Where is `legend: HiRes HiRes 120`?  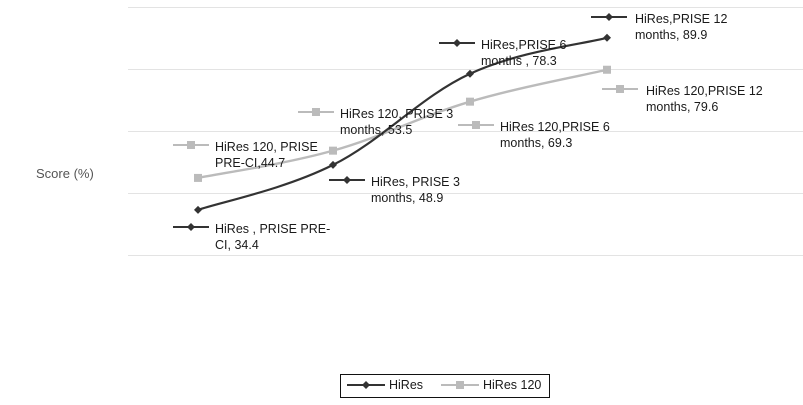 legend: HiRes HiRes 120 is located at coordinates (445, 386).